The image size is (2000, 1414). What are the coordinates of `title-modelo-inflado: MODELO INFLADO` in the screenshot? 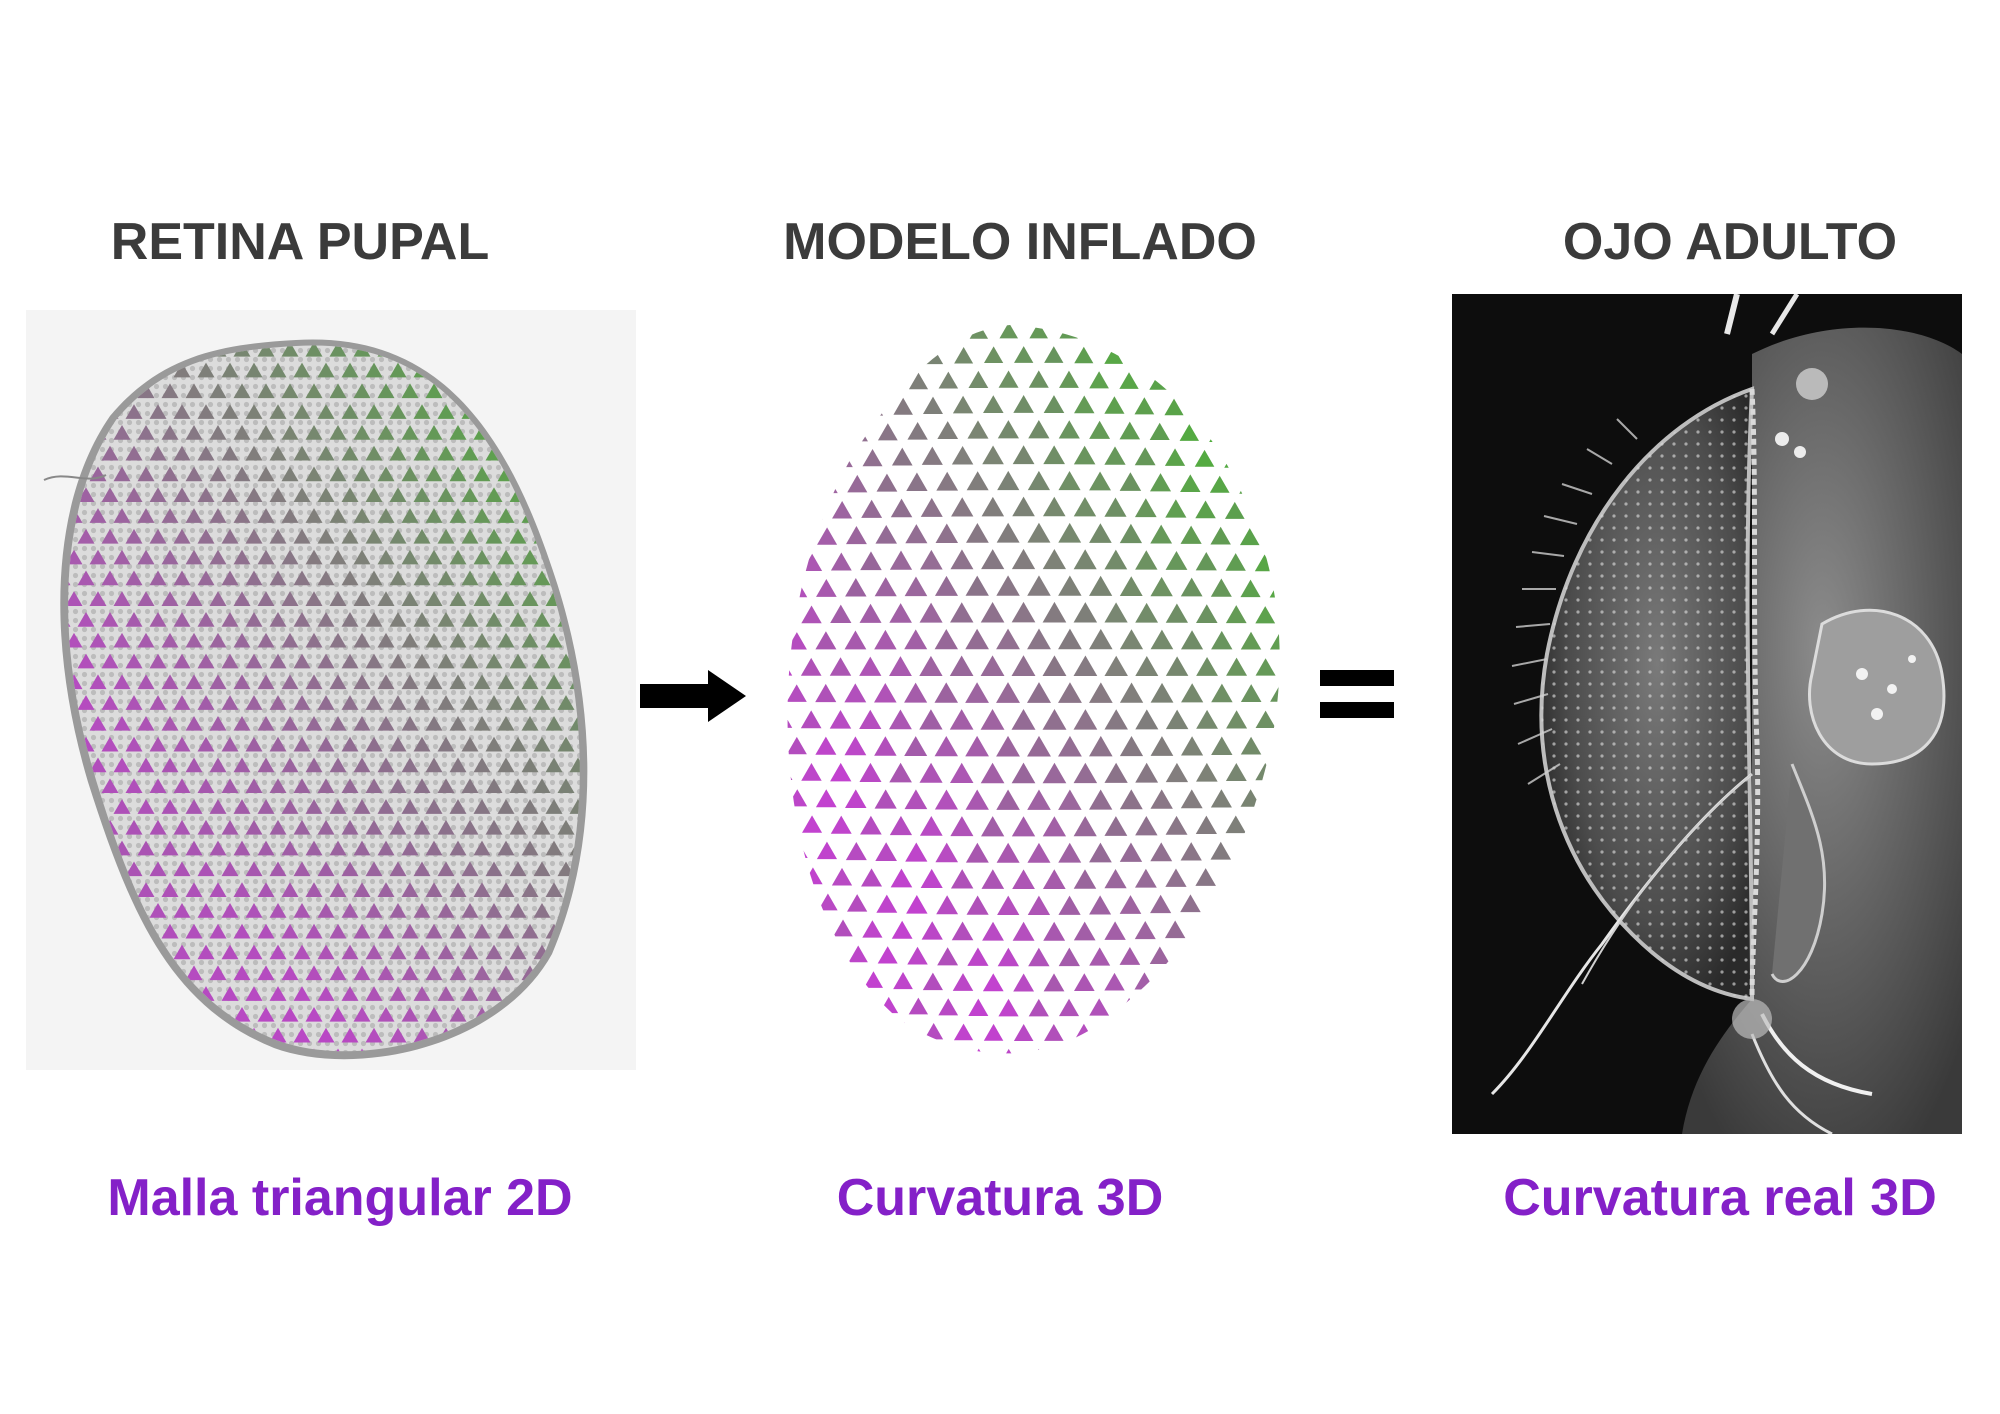 It's located at (1020, 242).